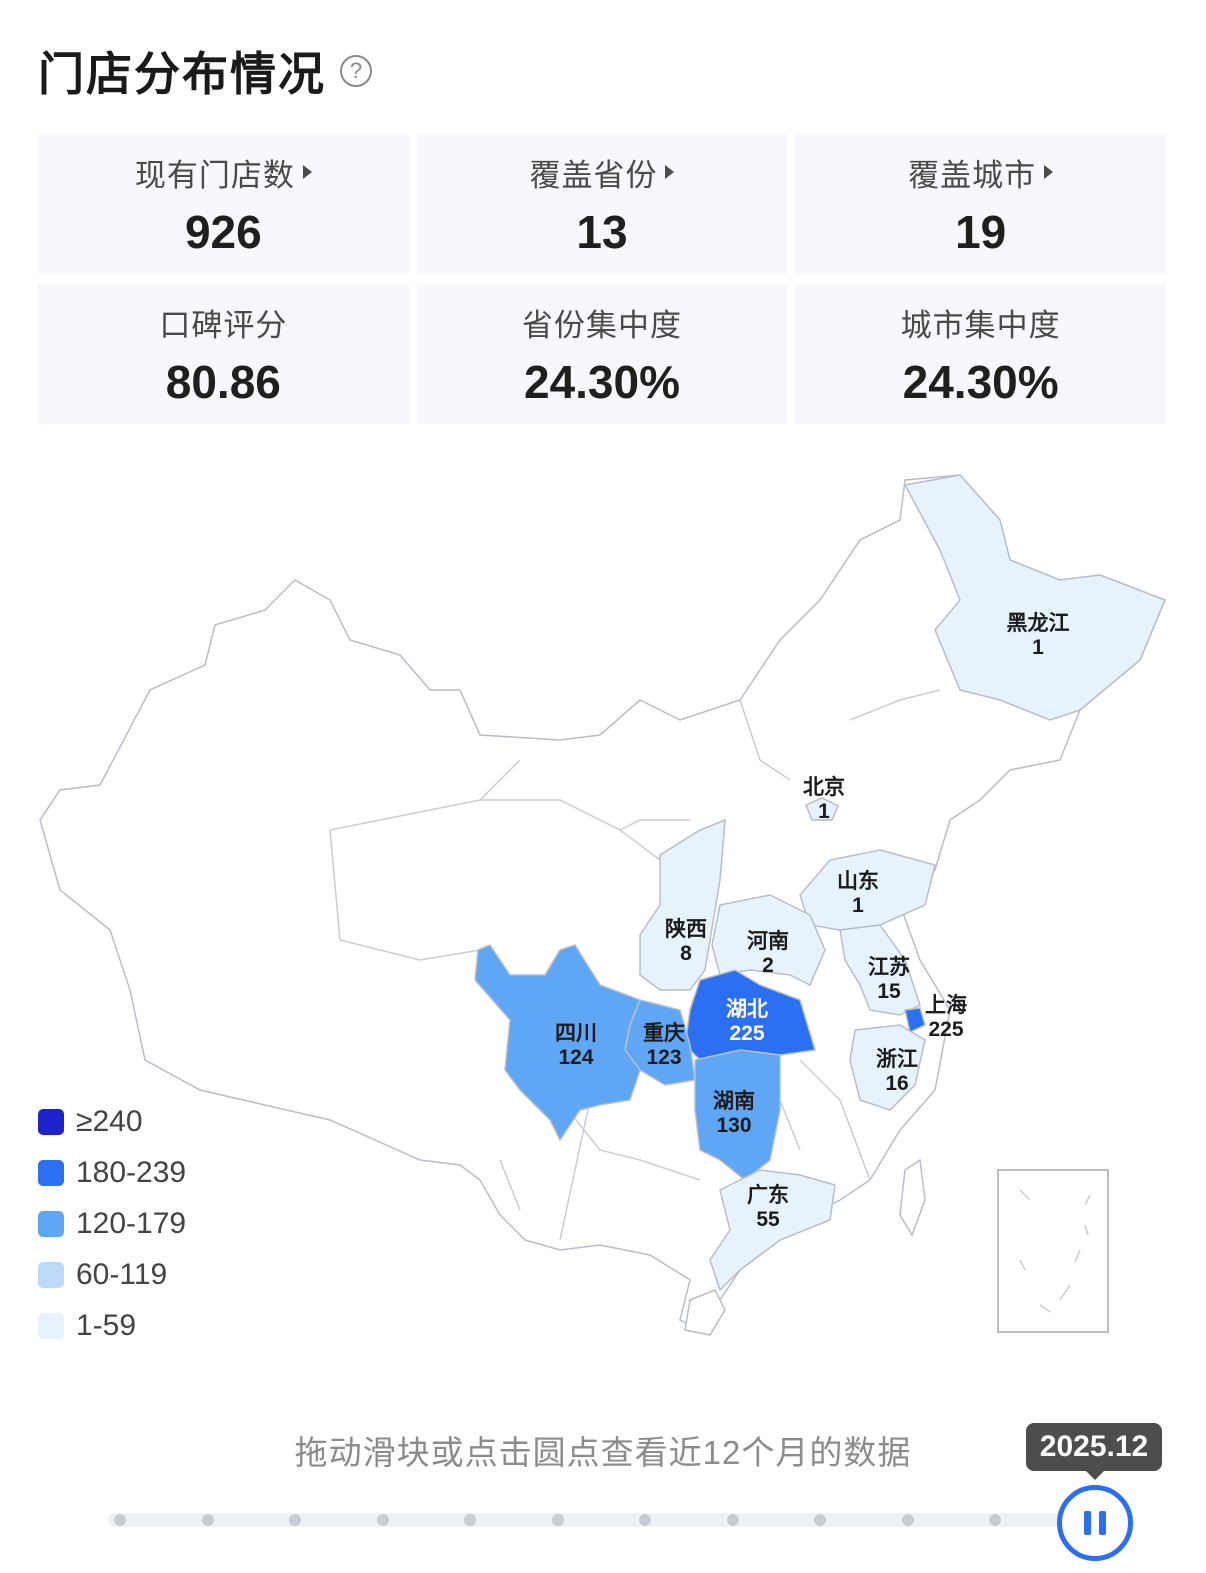 This screenshot has width=1206, height=1573. Describe the element at coordinates (768, 953) in the screenshot. I see `province-label-henan: 河南 2` at that location.